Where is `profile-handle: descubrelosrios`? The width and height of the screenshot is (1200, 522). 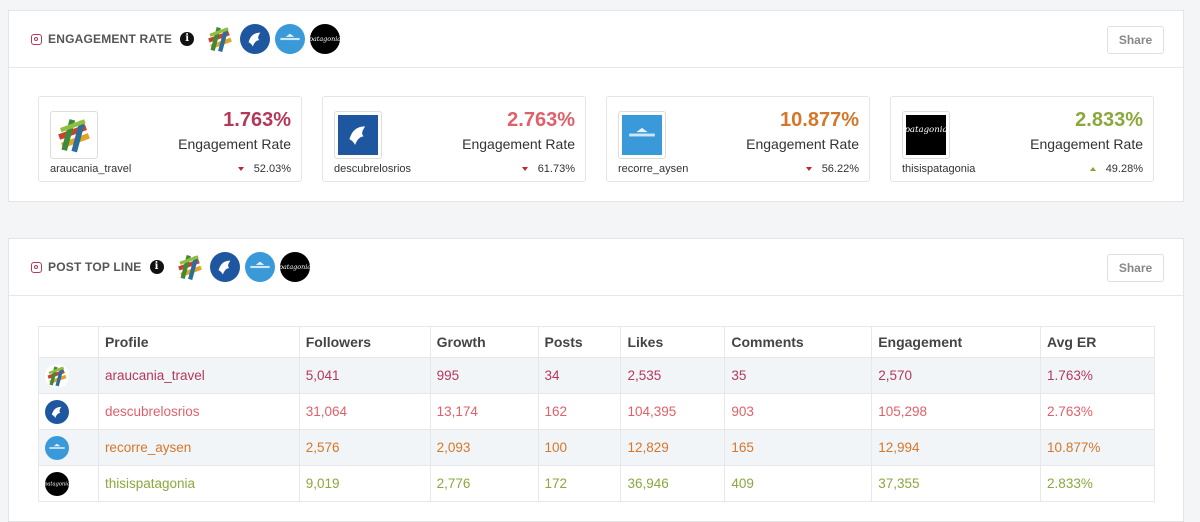 profile-handle: descubrelosrios is located at coordinates (373, 169).